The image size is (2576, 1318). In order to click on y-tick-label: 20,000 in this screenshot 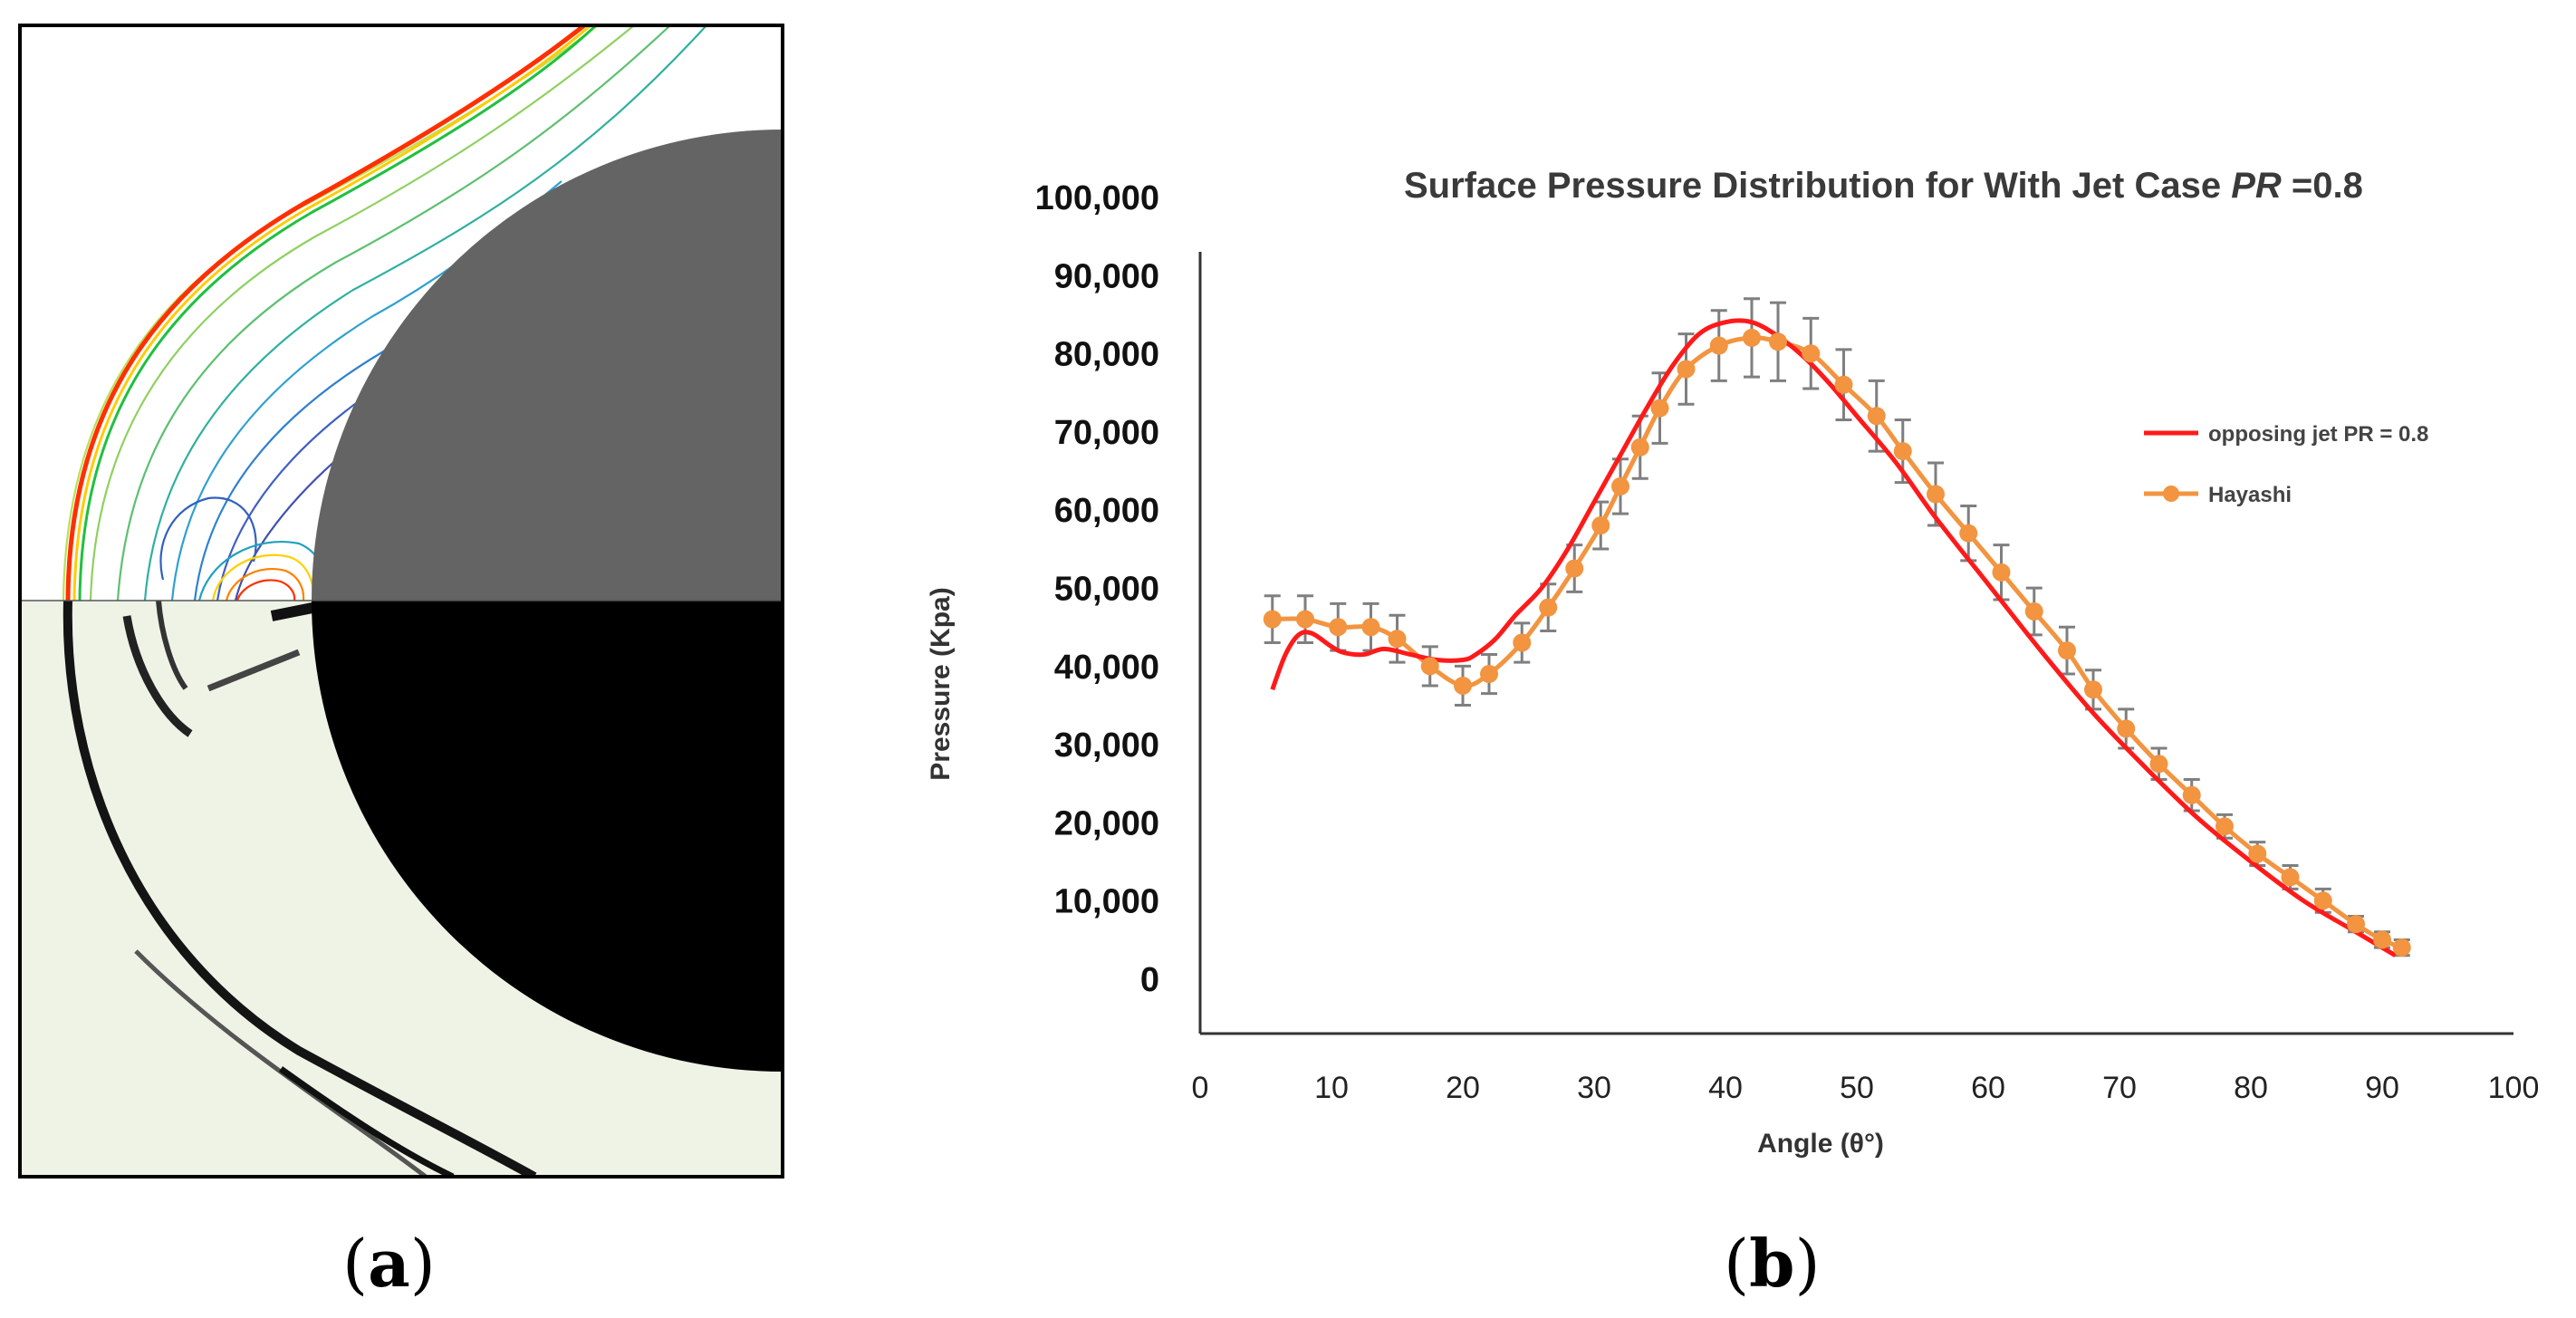, I will do `click(1106, 823)`.